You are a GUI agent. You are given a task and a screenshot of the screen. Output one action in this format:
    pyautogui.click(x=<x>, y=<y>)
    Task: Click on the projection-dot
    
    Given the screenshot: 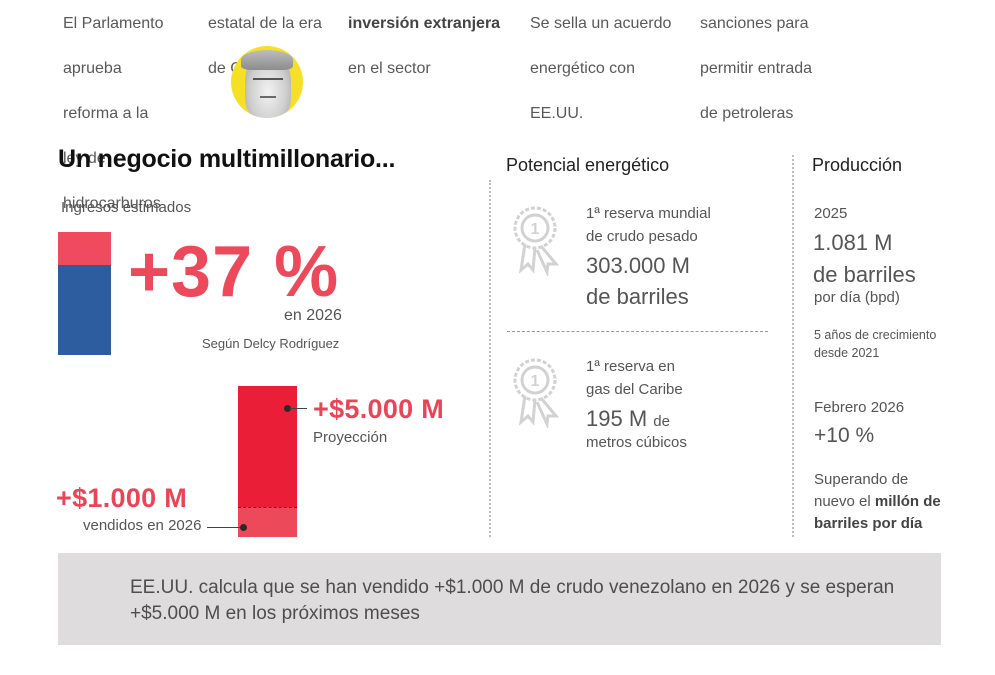 What is the action you would take?
    pyautogui.click(x=287, y=408)
    